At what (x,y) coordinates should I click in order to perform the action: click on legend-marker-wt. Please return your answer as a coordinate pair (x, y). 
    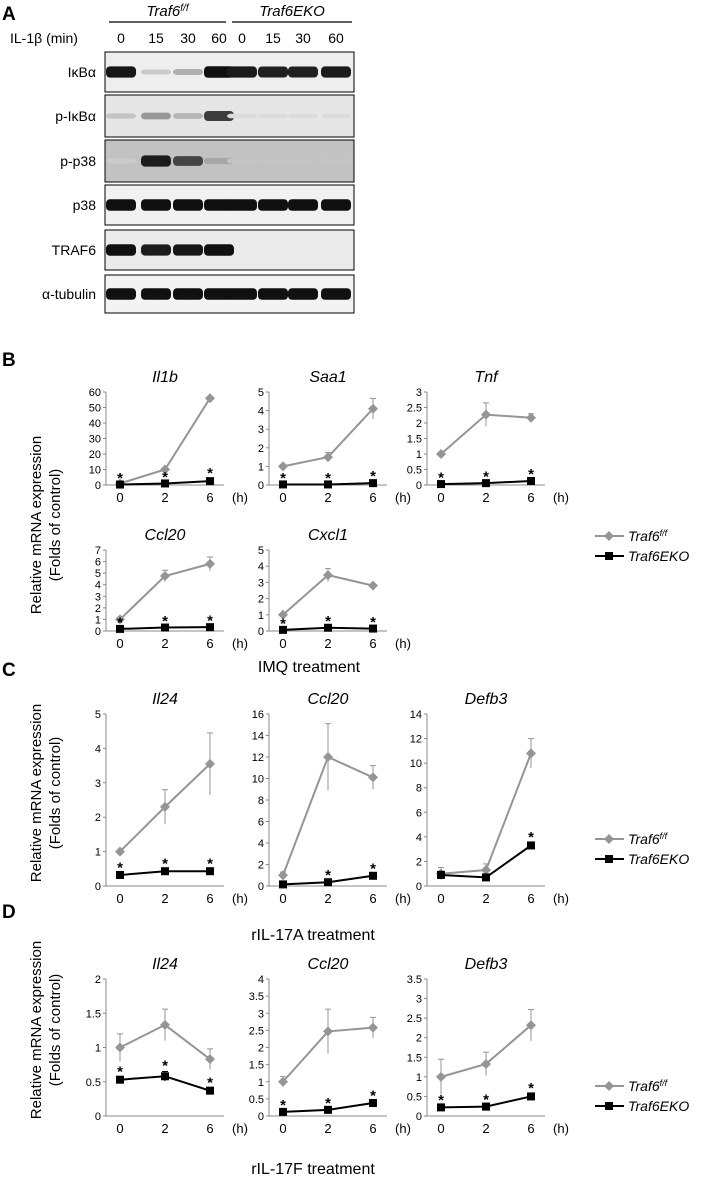
    Looking at the image, I should click on (609, 536).